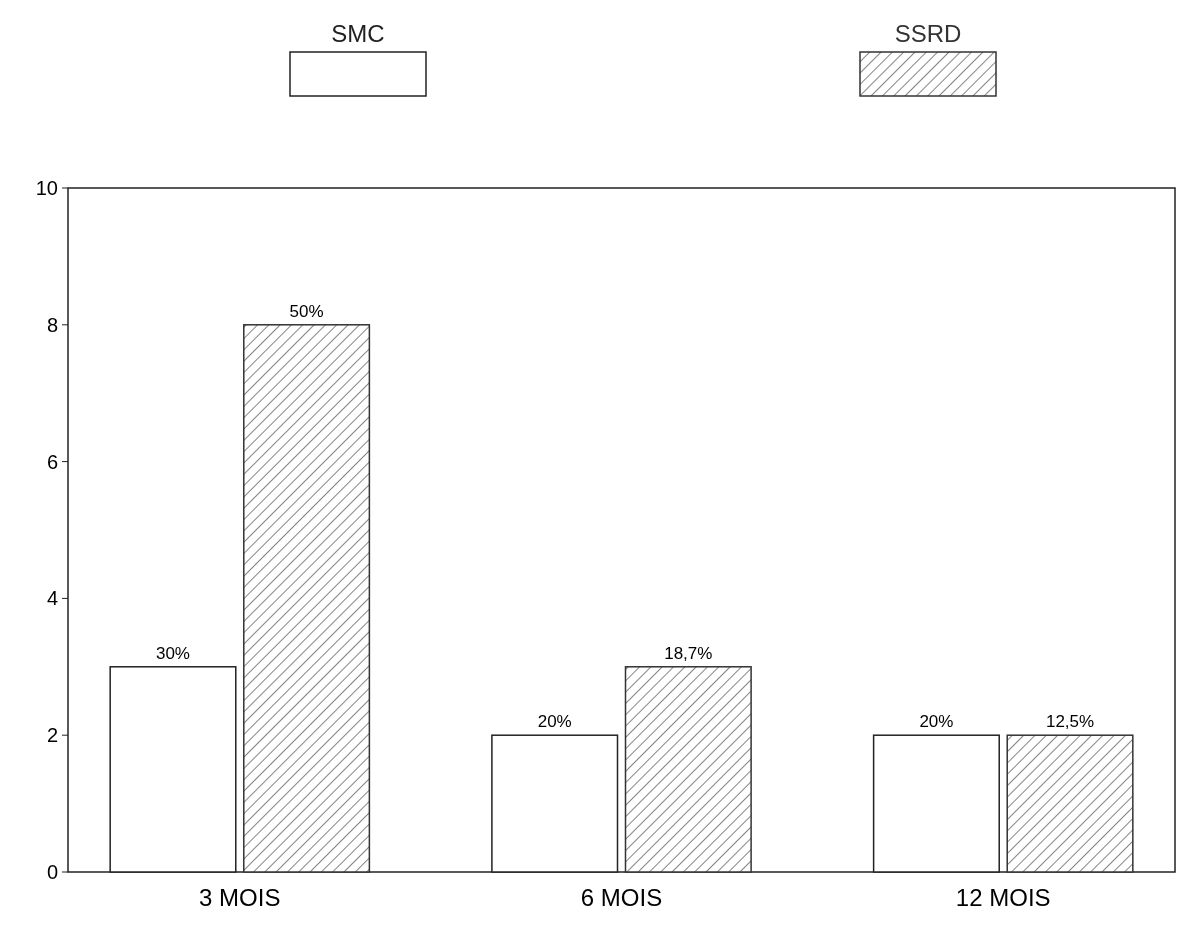 The width and height of the screenshot is (1203, 940). I want to click on text: SSRD, so click(928, 33).